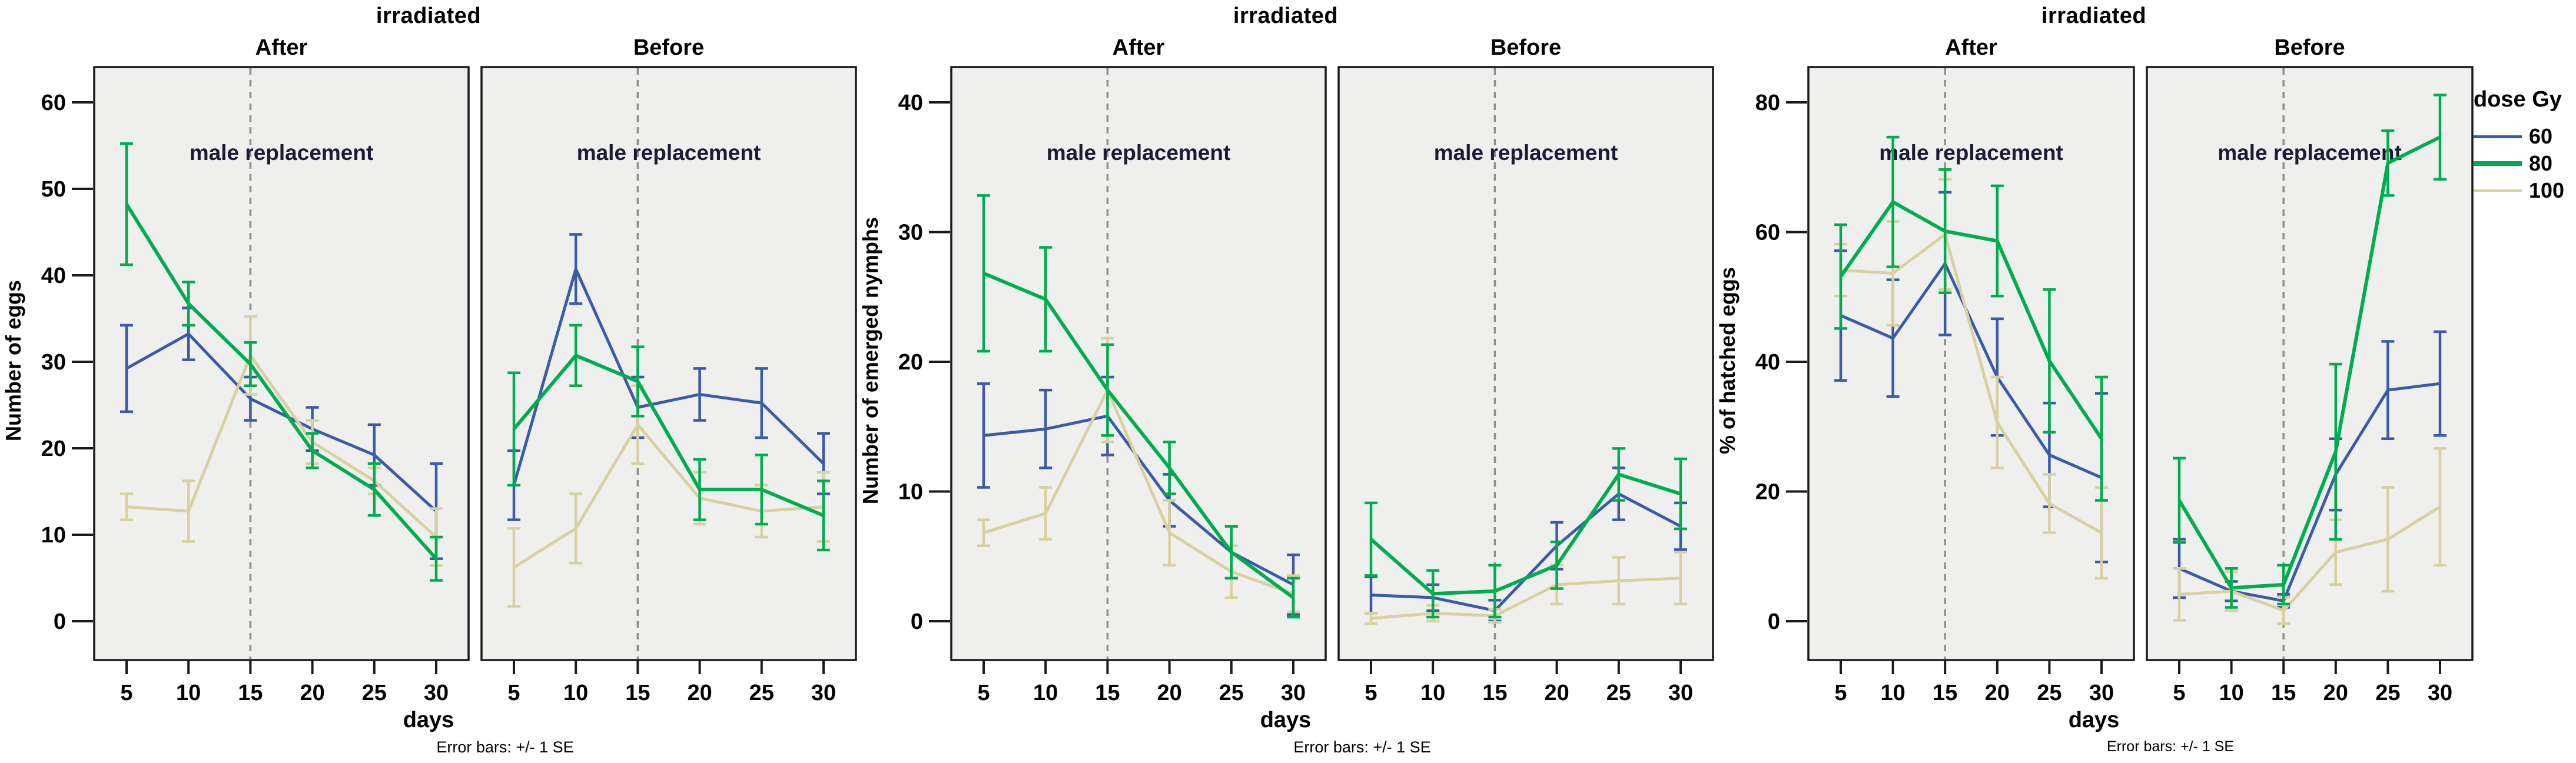 This screenshot has width=2576, height=763. What do you see at coordinates (870, 361) in the screenshot?
I see `y-axis-label: Number of emerged nymphs` at bounding box center [870, 361].